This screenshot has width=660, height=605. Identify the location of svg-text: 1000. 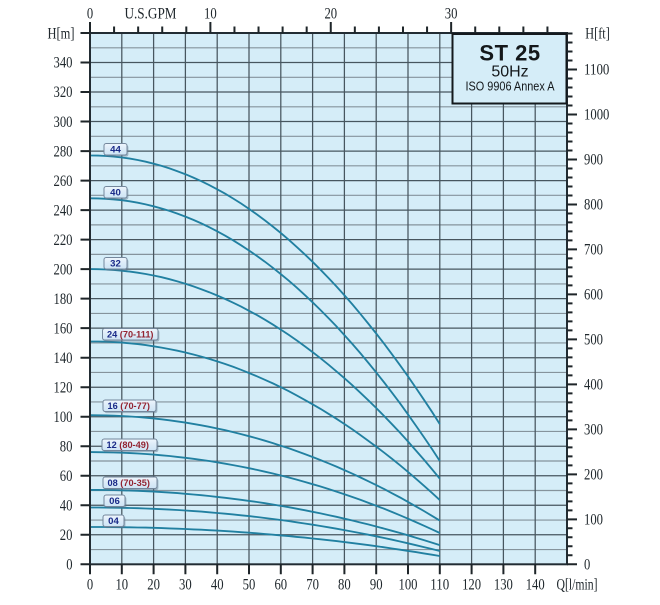
(597, 115).